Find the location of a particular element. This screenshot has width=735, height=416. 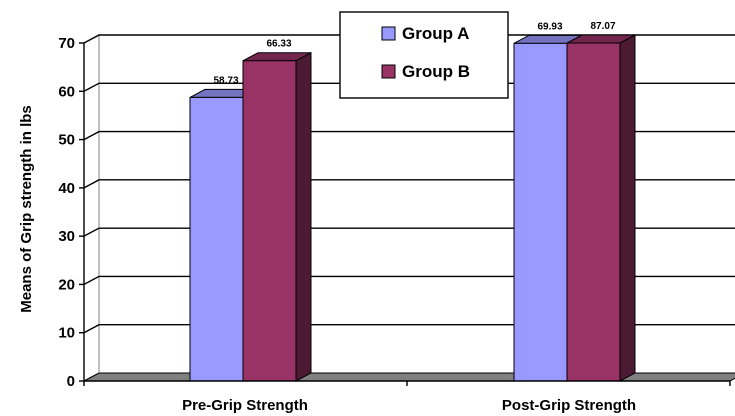

bar-group-b-post is located at coordinates (601, 208).